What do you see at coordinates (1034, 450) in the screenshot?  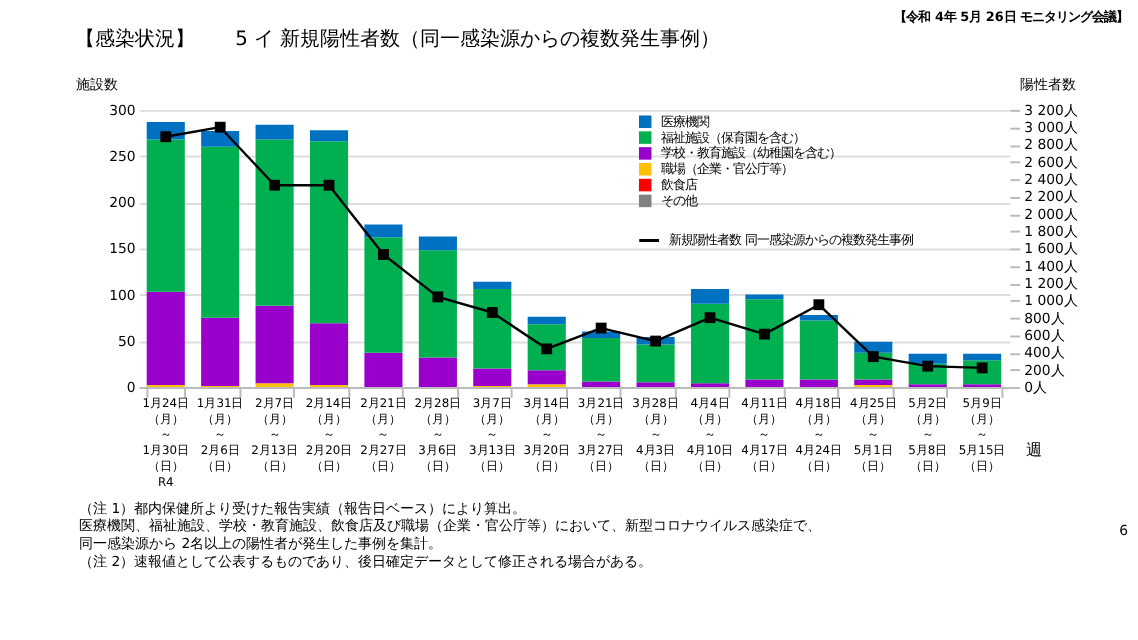 I see `x-axis-title: 週` at bounding box center [1034, 450].